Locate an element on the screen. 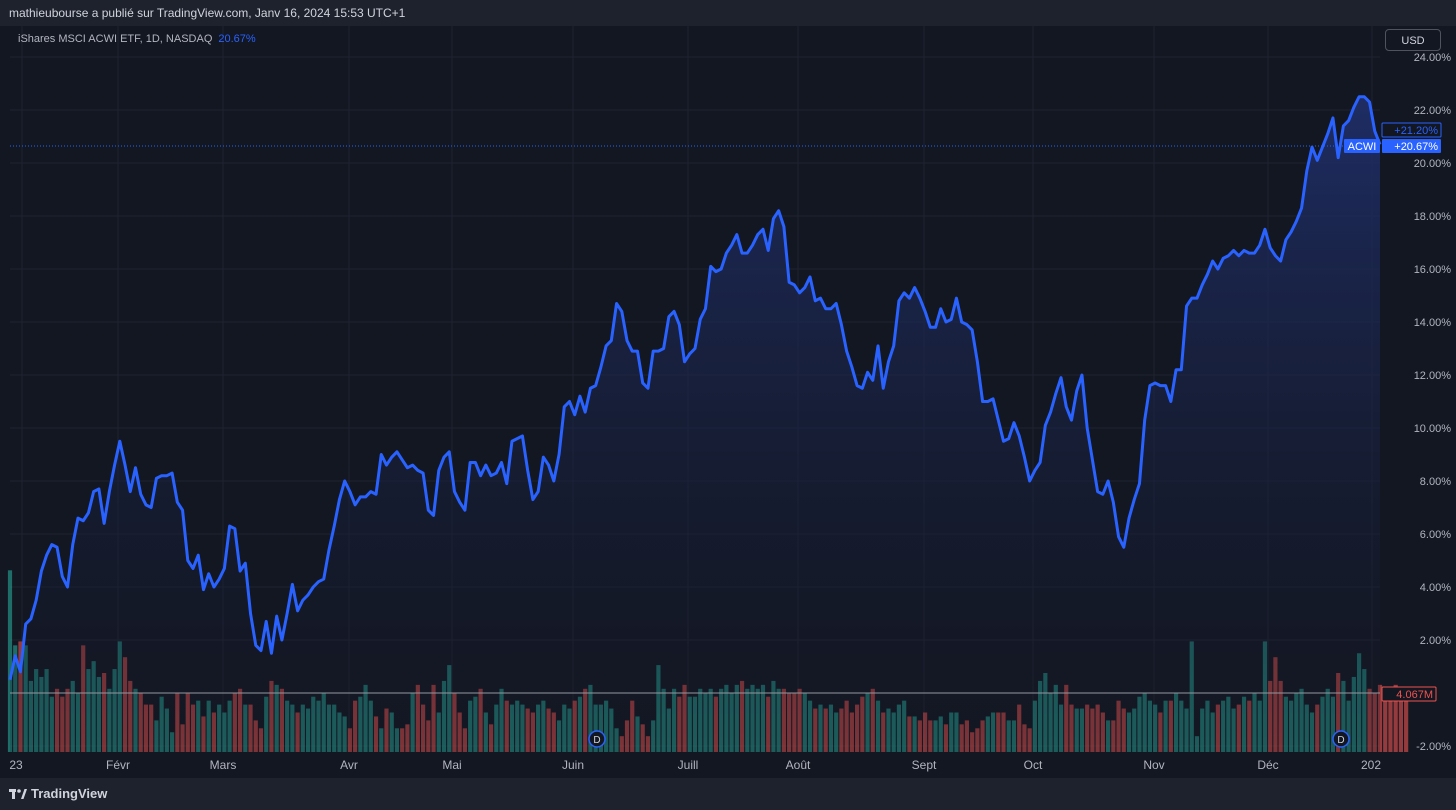  x-tick-label: 23 is located at coordinates (16, 765).